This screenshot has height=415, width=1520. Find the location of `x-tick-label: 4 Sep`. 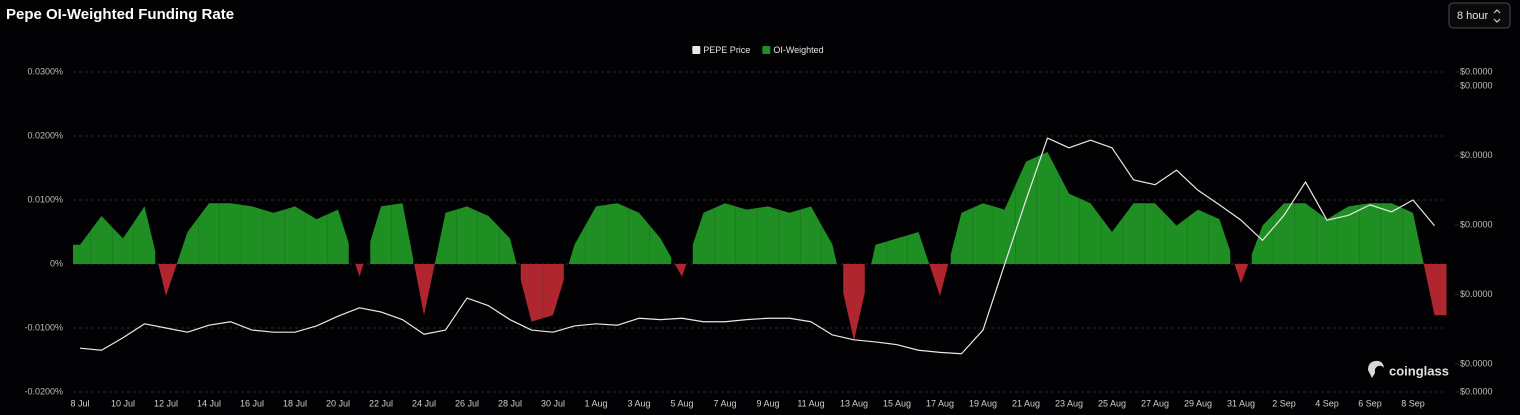

x-tick-label: 4 Sep is located at coordinates (1327, 403).